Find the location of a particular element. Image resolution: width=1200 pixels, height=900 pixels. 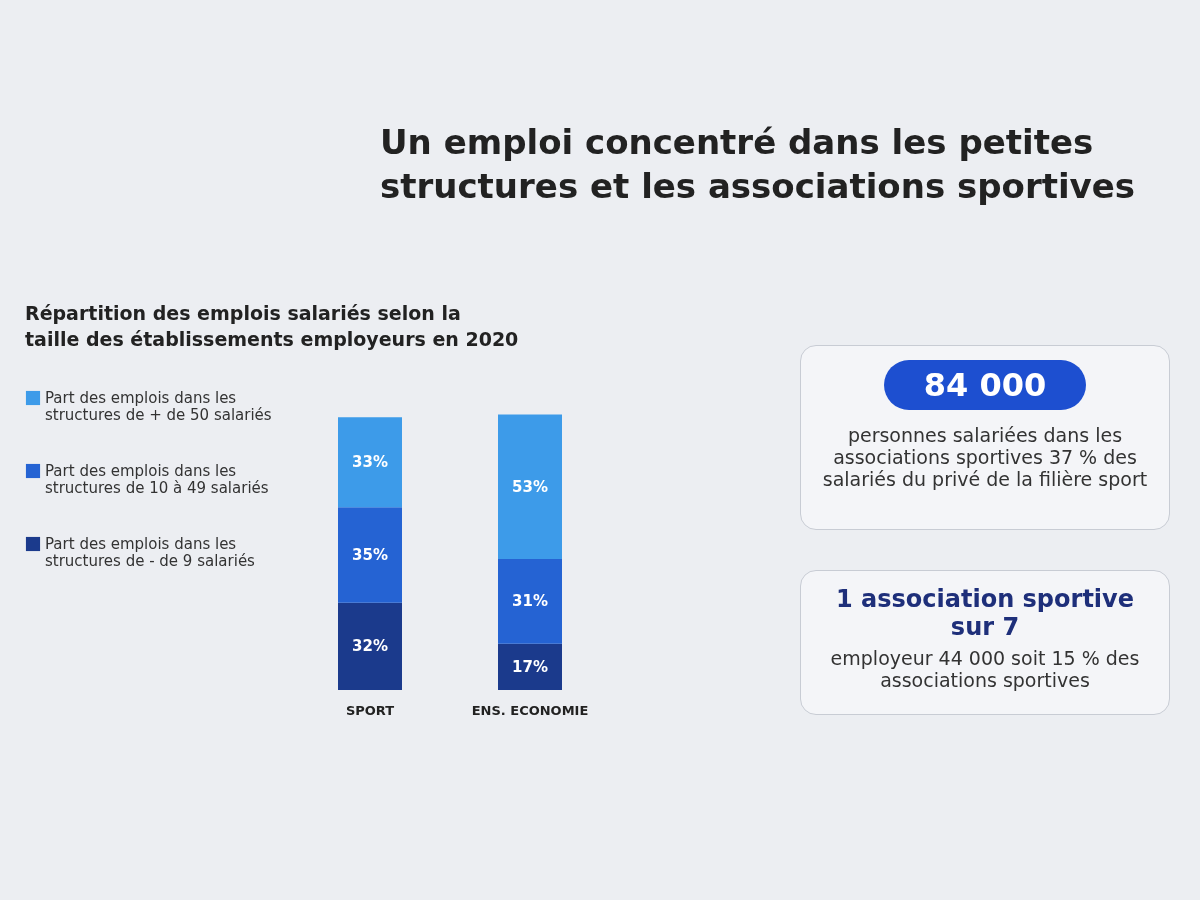

data-label: 32% is located at coordinates (370, 646).